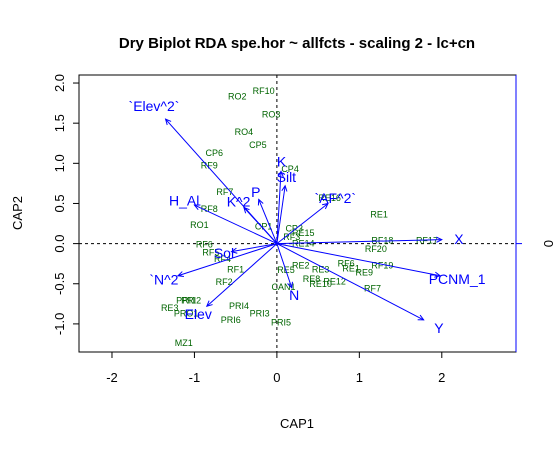 The width and height of the screenshot is (557, 452). What do you see at coordinates (209, 209) in the screenshot?
I see `site-label: RF8` at bounding box center [209, 209].